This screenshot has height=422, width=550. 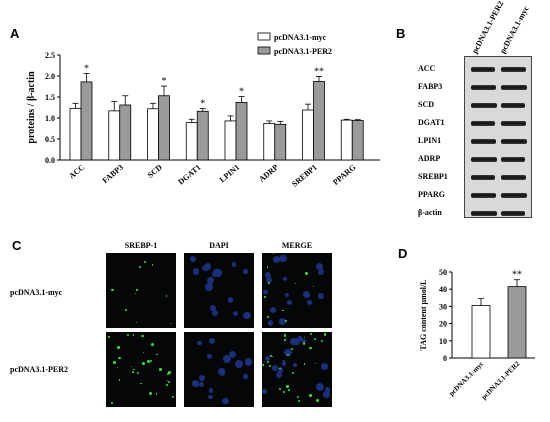 I want to click on chart-a-y-tick-label: 0.0, so click(x=50, y=160).